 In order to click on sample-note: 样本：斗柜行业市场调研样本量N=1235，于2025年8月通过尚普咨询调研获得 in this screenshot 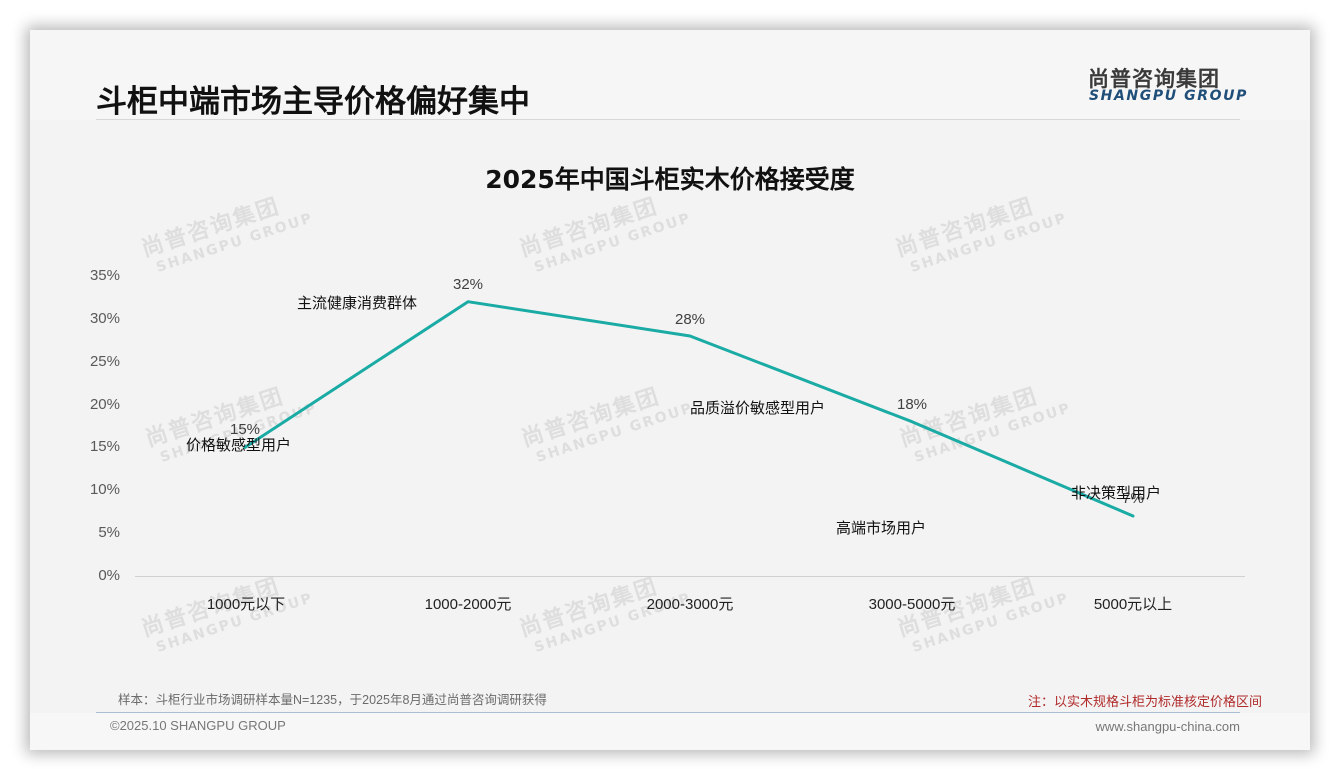, I will do `click(332, 700)`.